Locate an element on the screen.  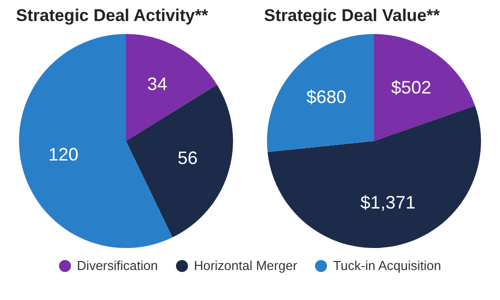
legend-label: Diversification is located at coordinates (117, 265).